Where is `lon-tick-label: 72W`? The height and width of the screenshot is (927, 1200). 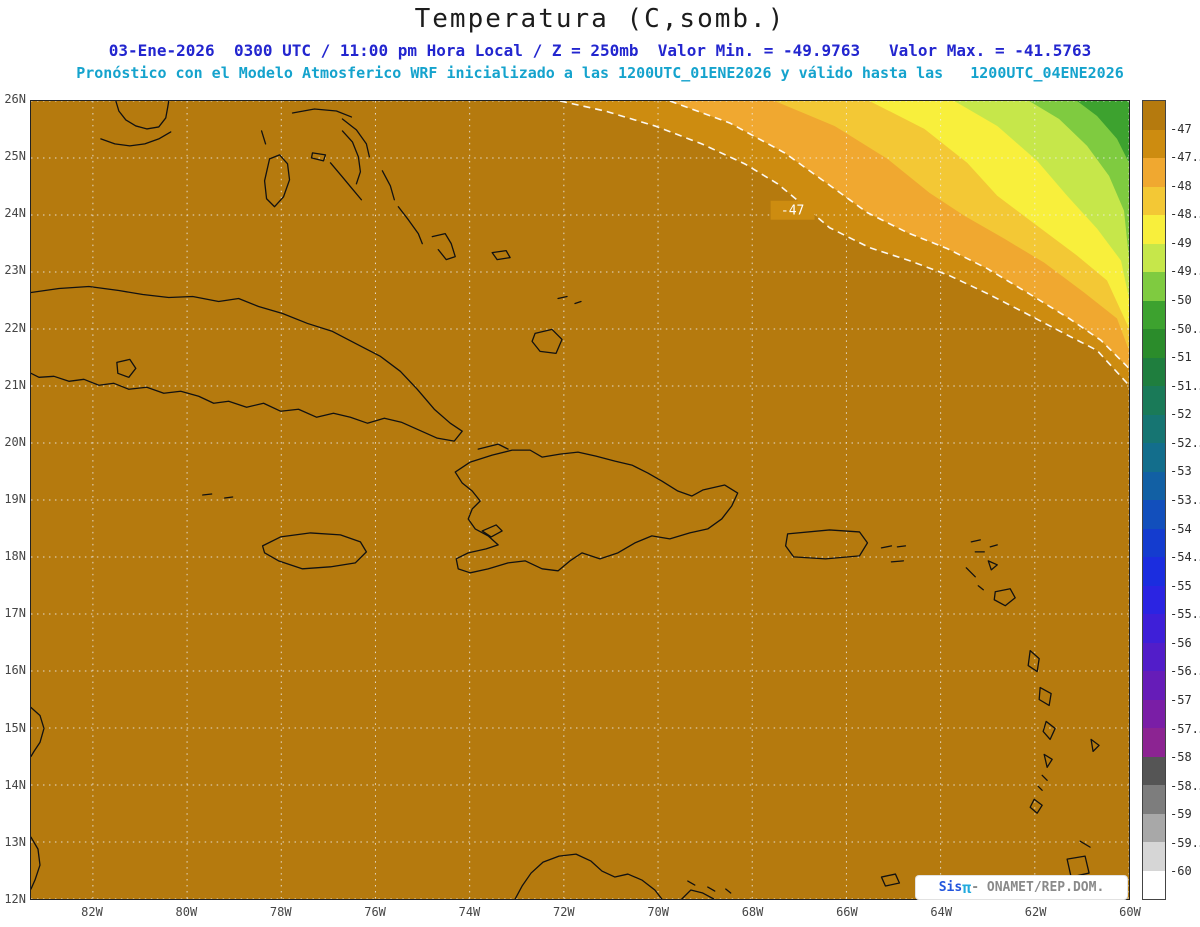 lon-tick-label: 72W is located at coordinates (563, 912).